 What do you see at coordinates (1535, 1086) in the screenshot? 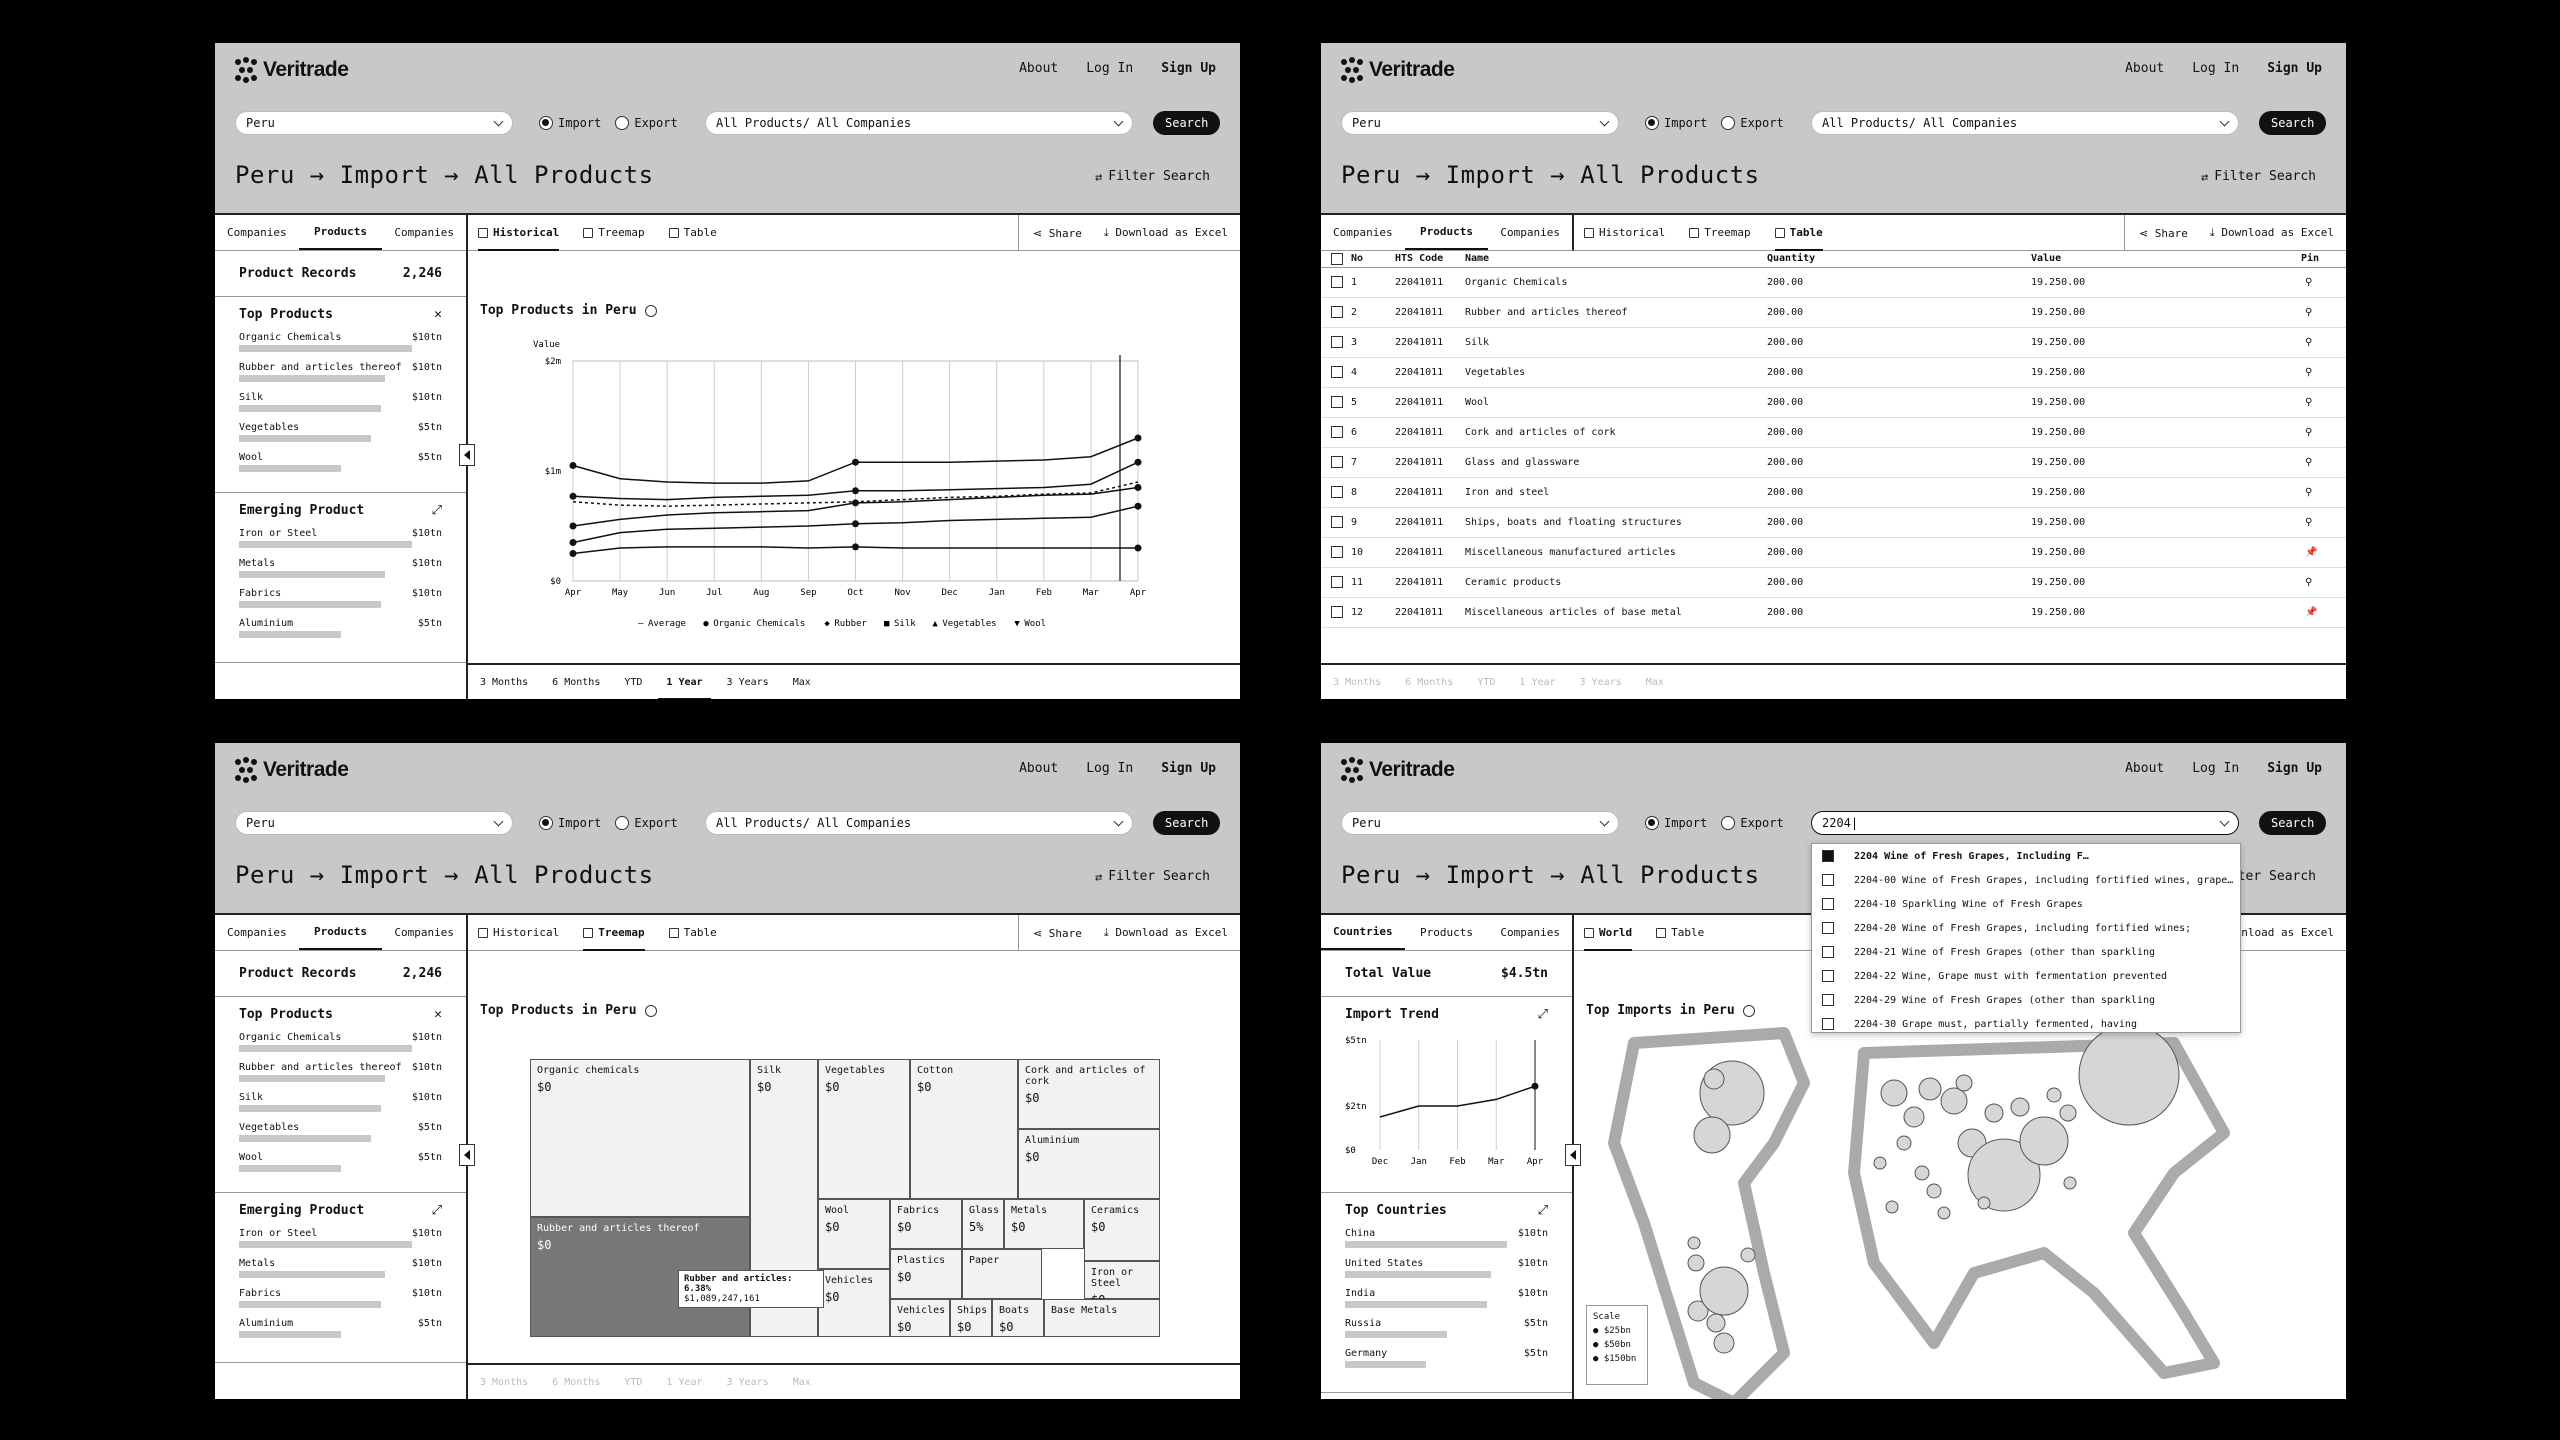
I see `trend-point` at bounding box center [1535, 1086].